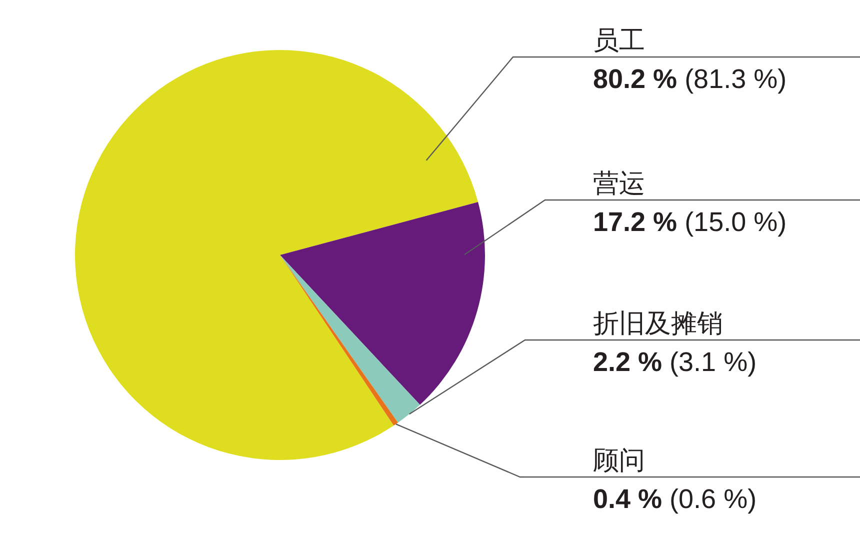 Image resolution: width=860 pixels, height=558 pixels. What do you see at coordinates (619, 460) in the screenshot?
I see `slice-label: 顾问` at bounding box center [619, 460].